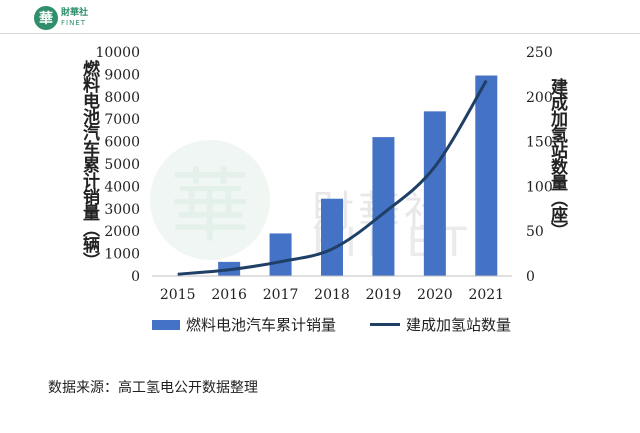  What do you see at coordinates (281, 295) in the screenshot?
I see `x-tick-label: 2017` at bounding box center [281, 295].